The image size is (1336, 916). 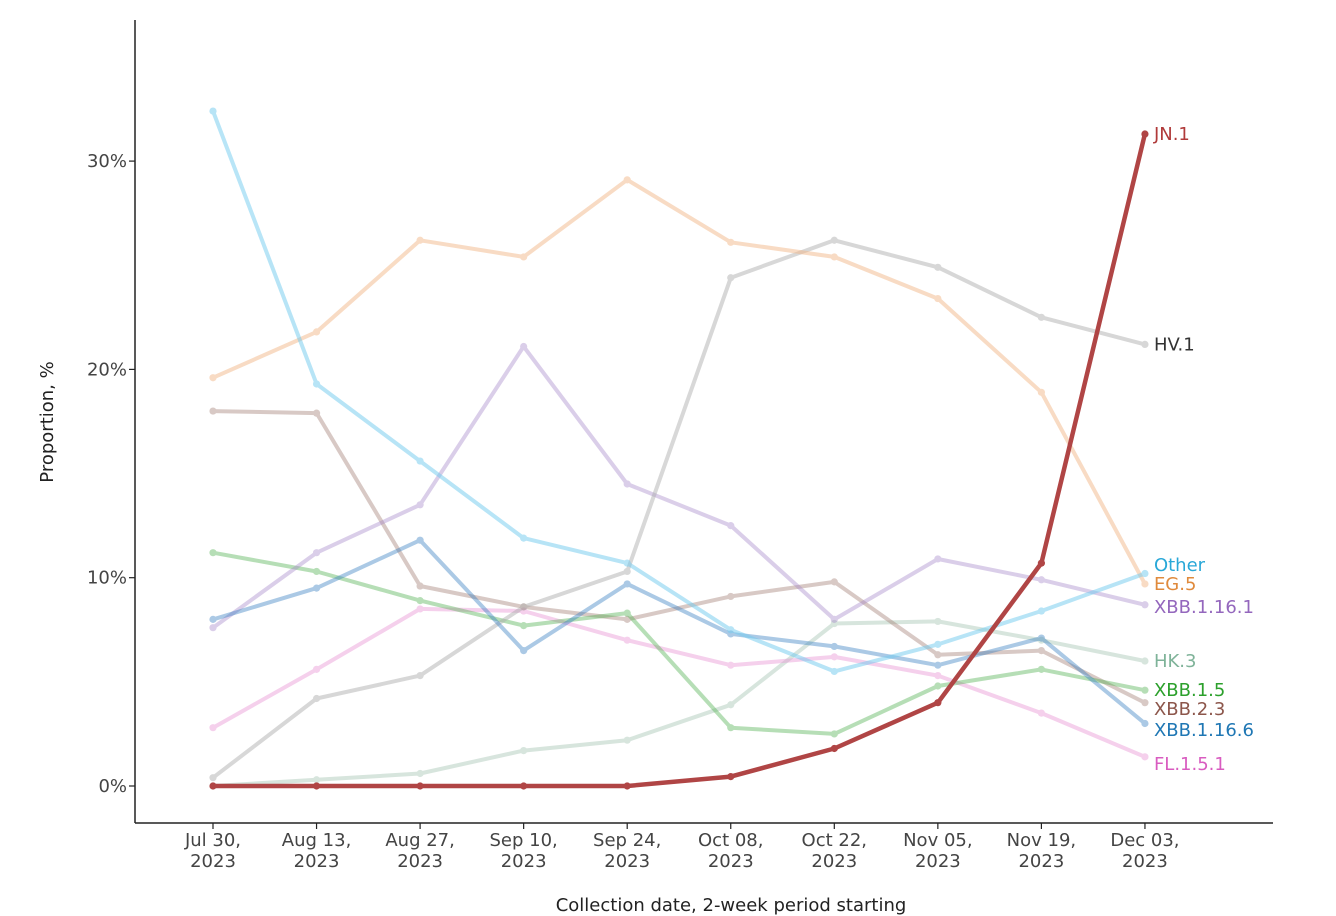 I want to click on y-tick-label: 0%, so click(x=112, y=786).